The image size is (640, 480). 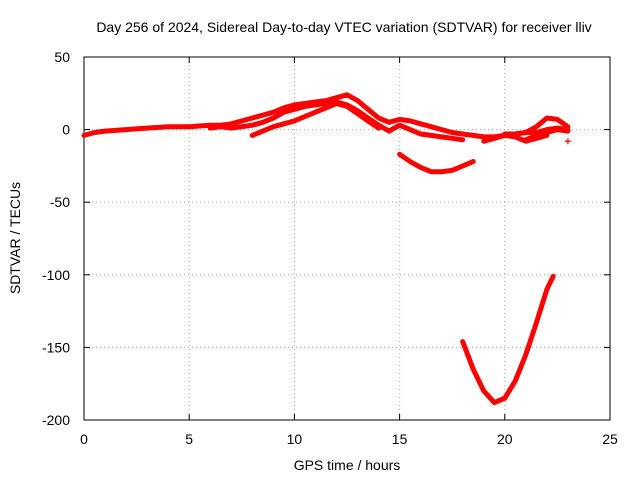 What do you see at coordinates (62, 57) in the screenshot?
I see `y-tick-label: 50` at bounding box center [62, 57].